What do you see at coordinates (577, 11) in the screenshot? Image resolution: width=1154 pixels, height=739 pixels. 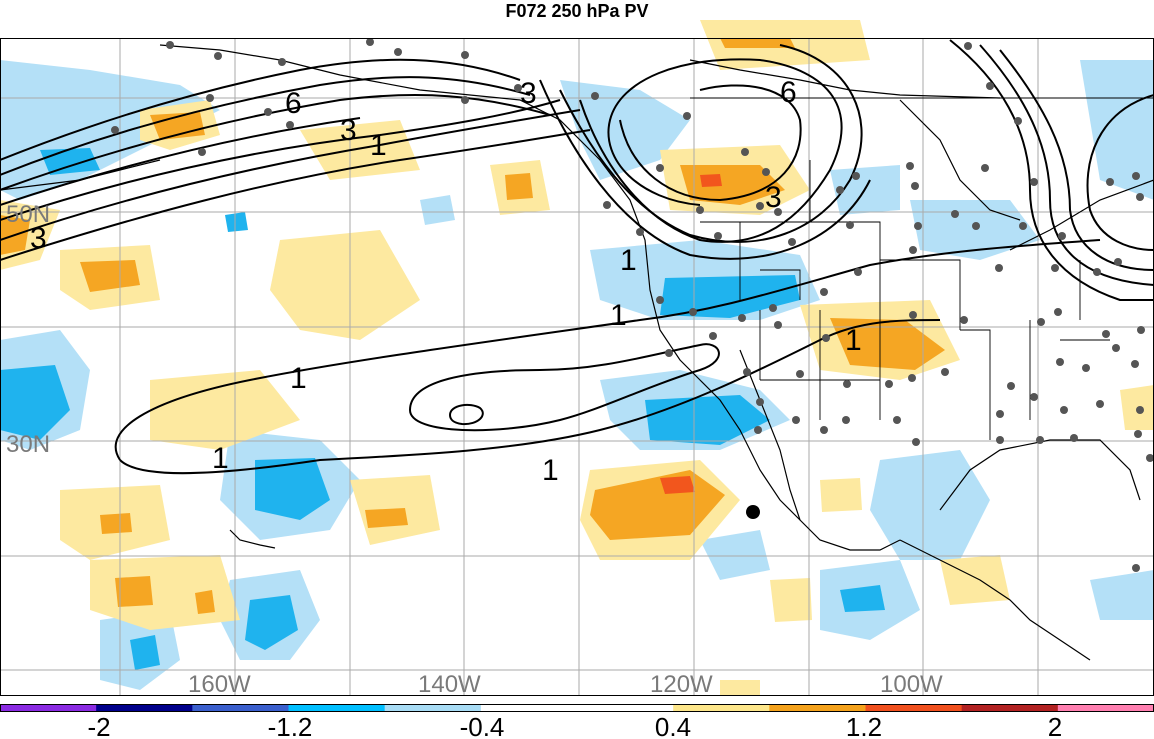 I see `map-title: F072 250 hPa PV` at bounding box center [577, 11].